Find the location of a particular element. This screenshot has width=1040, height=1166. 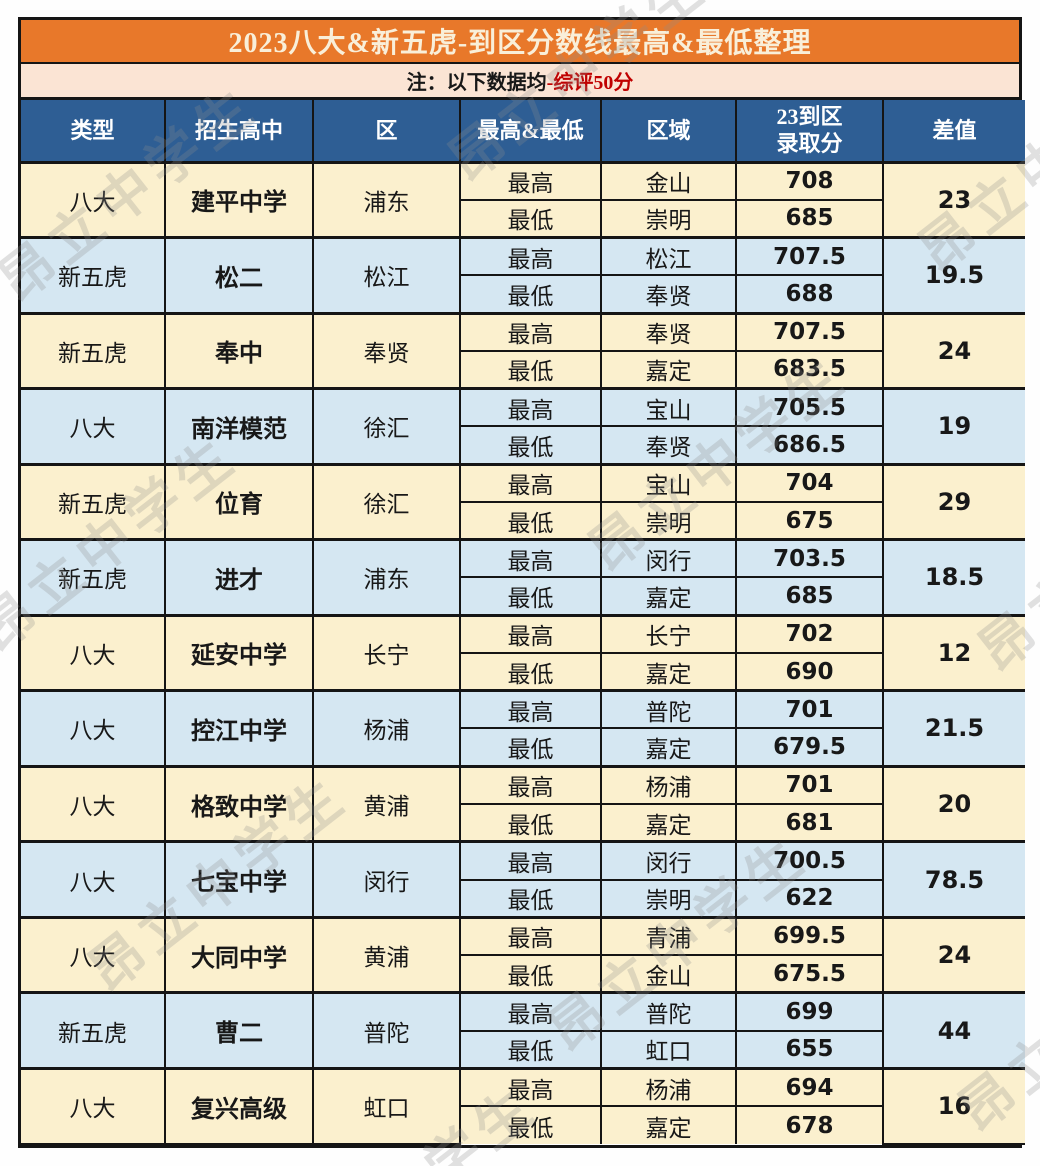

table-row-min: 最低 金山 675.5 is located at coordinates (523, 974).